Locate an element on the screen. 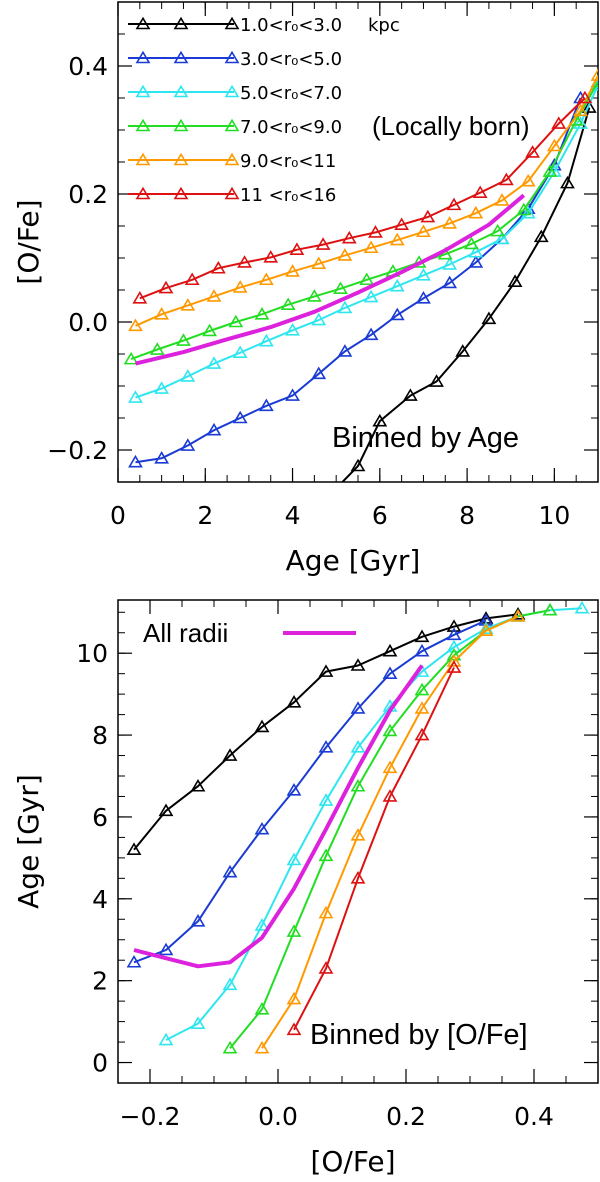  x-axis-title: Age [Gyr] is located at coordinates (353, 560).